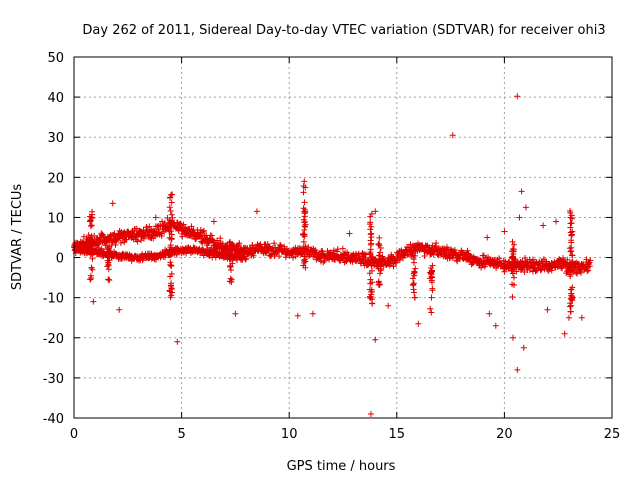 The height and width of the screenshot is (480, 640). I want to click on y-tick-label: -40, so click(53, 419).